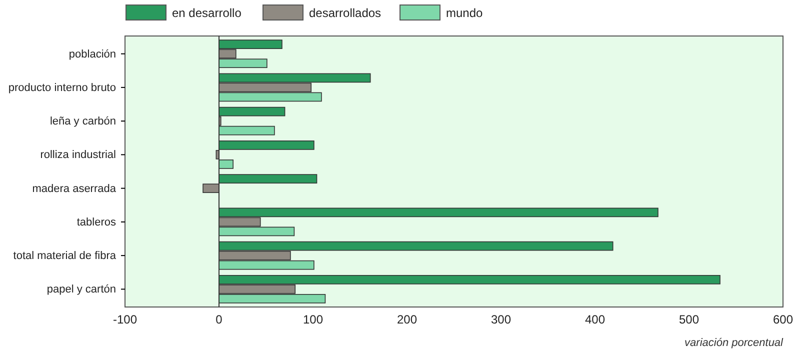  What do you see at coordinates (125, 319) in the screenshot?
I see `x-tick-label: -100` at bounding box center [125, 319].